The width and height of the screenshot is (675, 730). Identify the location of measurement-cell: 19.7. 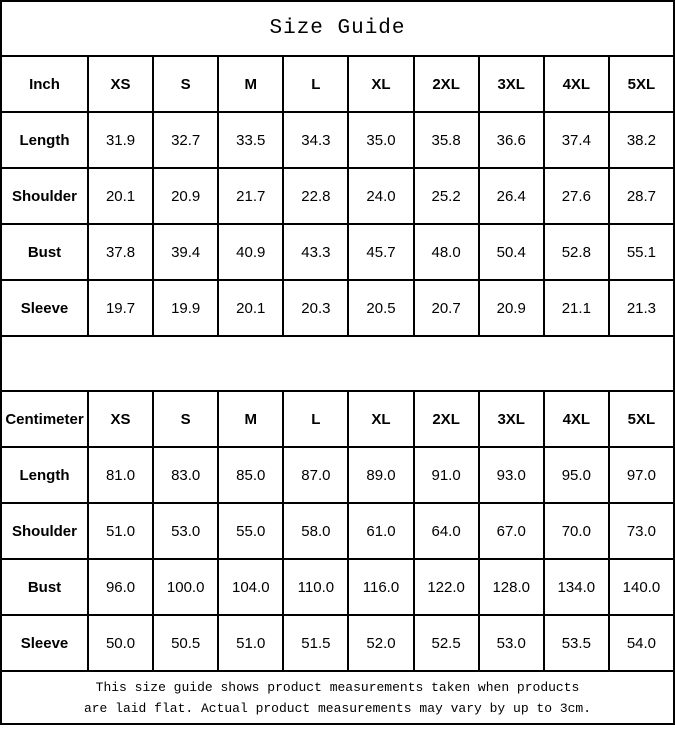
(120, 308).